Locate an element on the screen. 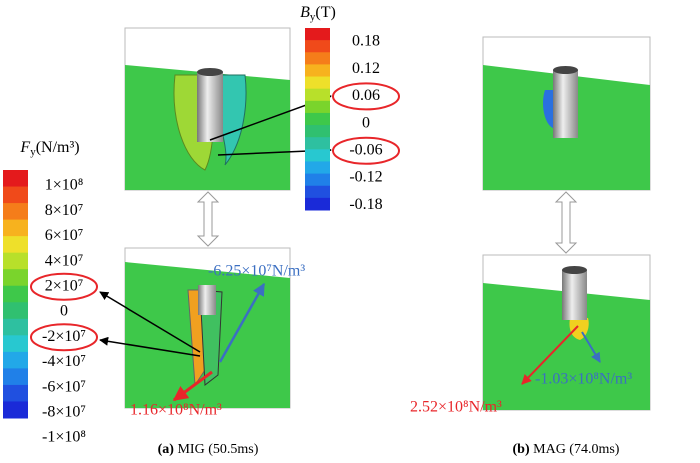 This screenshot has height=463, width=700. sim-image-a-top is located at coordinates (207, 109).